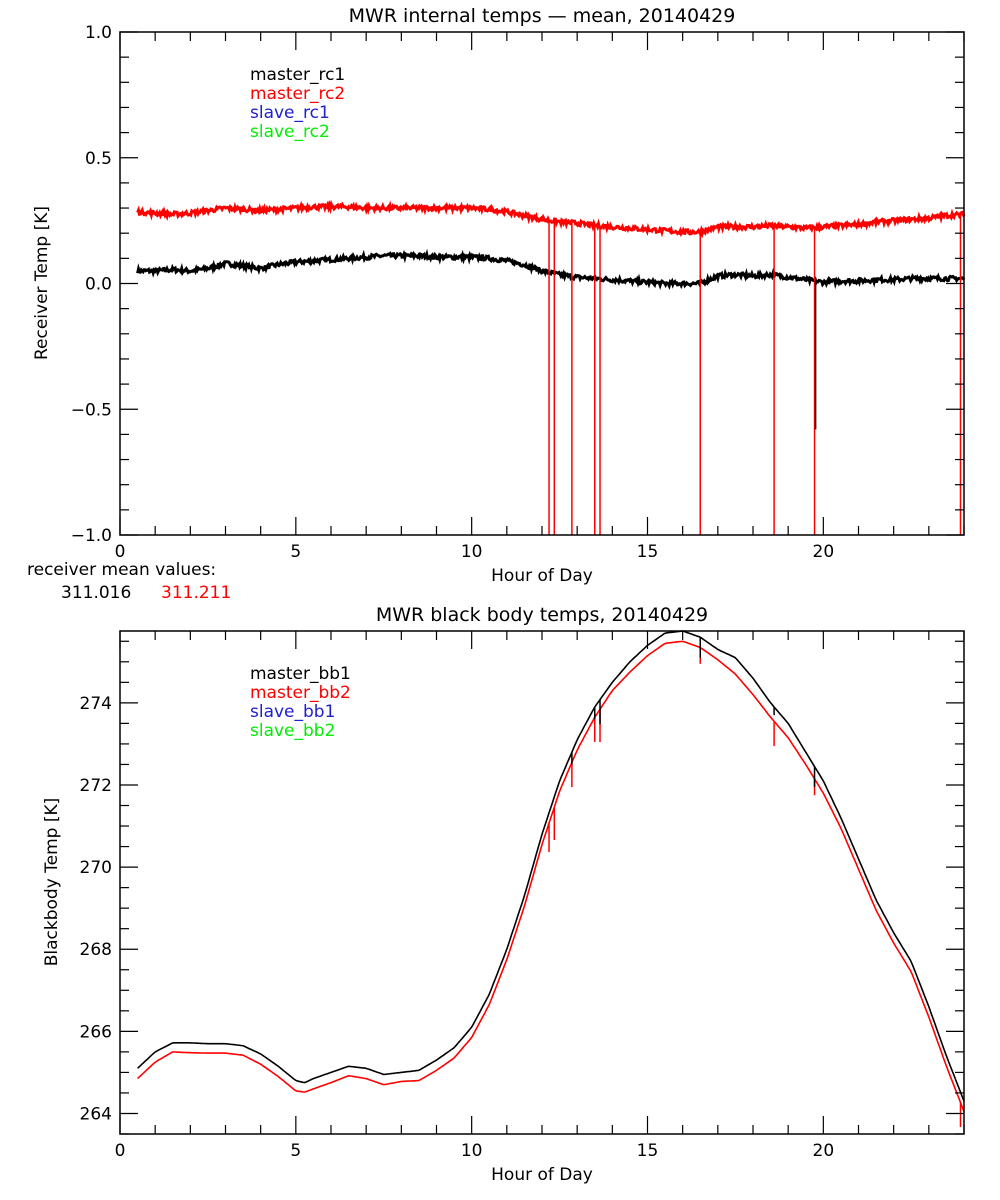 Image resolution: width=1000 pixels, height=1200 pixels. I want to click on series-line-master_rc2, so click(551, 219).